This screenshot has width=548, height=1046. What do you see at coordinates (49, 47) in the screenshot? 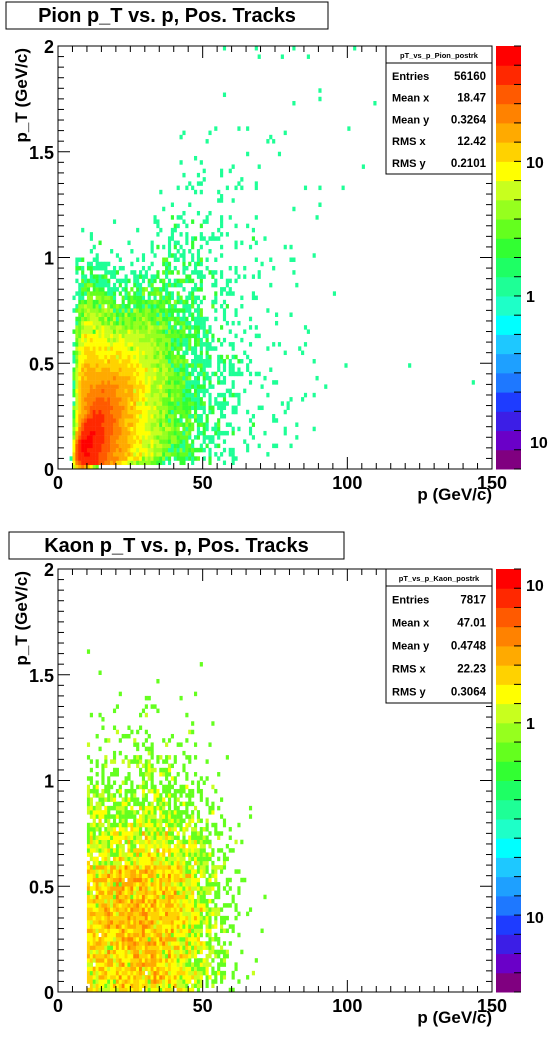
I see `y-tick-label: 2` at bounding box center [49, 47].